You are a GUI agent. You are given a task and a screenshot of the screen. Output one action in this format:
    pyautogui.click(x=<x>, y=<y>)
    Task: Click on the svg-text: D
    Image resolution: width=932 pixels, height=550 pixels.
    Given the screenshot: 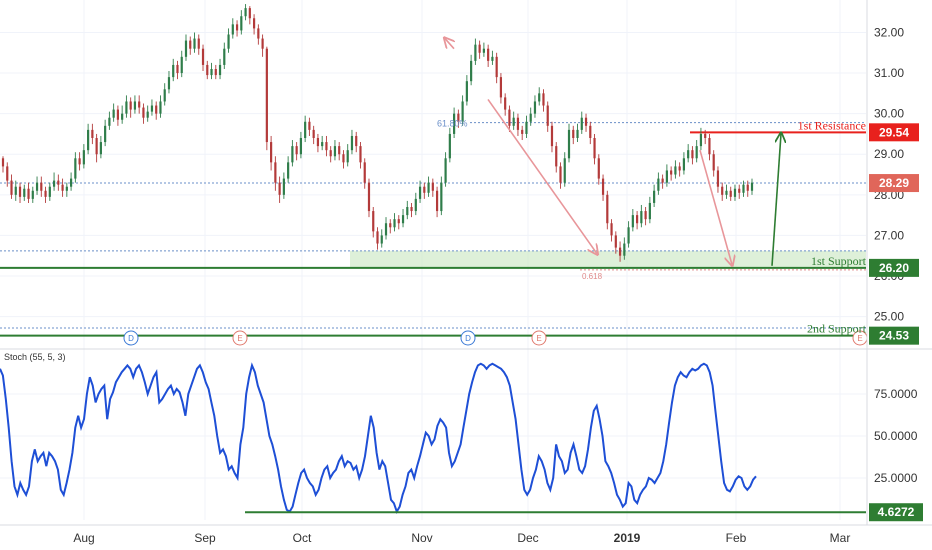 What is the action you would take?
    pyautogui.click(x=468, y=338)
    